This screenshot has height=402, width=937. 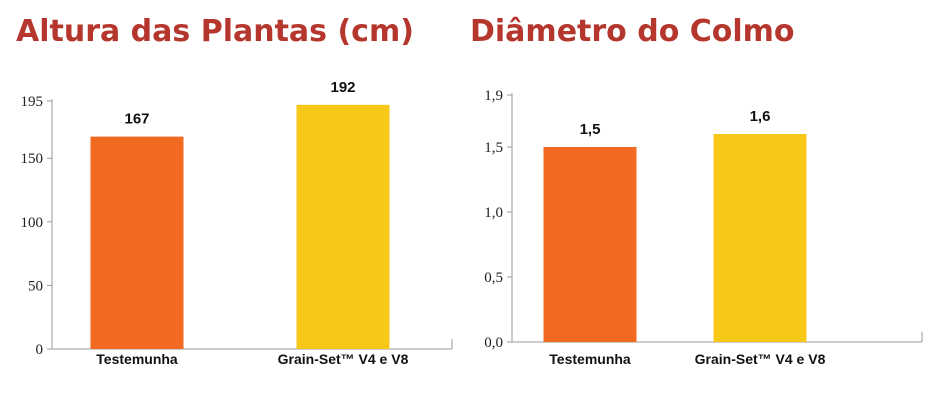 I want to click on y-tick-label: 50, so click(x=35, y=286).